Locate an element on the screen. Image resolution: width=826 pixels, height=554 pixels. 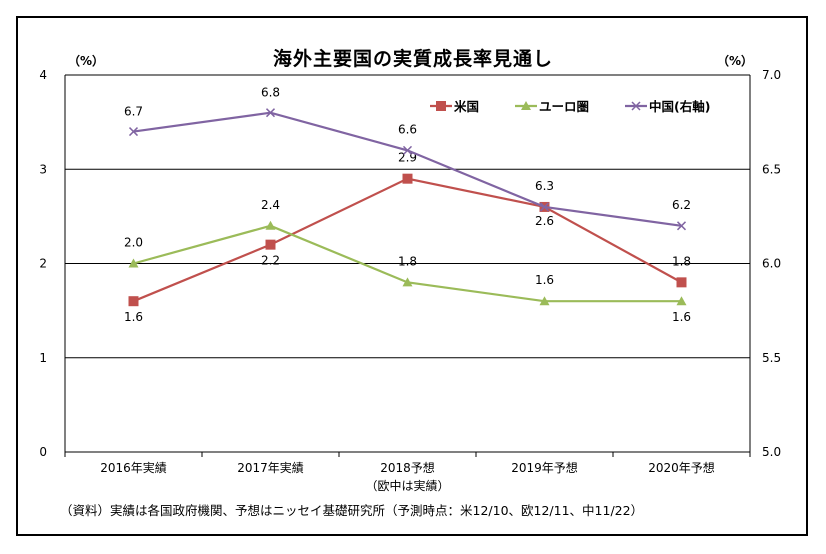
y-tick-left: 4 is located at coordinates (43, 75).